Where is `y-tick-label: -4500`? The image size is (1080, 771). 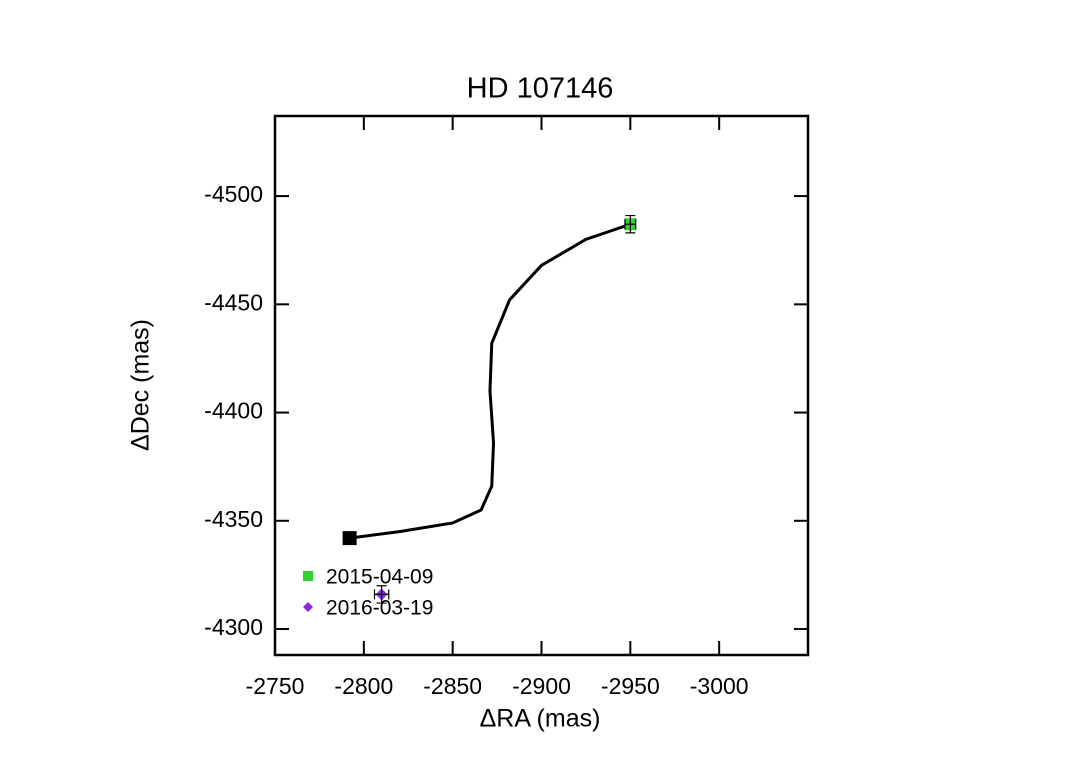
y-tick-label: -4500 is located at coordinates (233, 194).